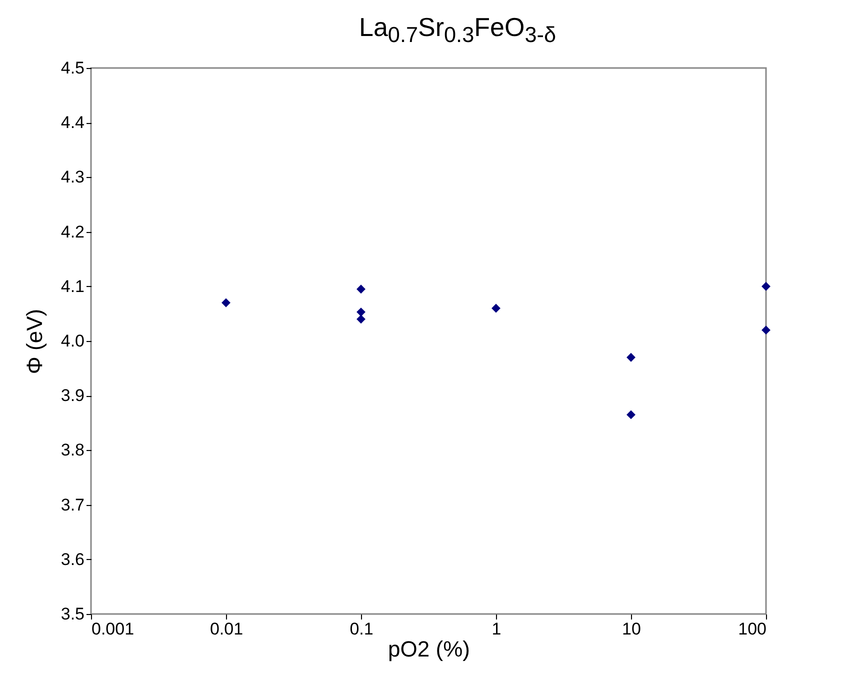  Describe the element at coordinates (72, 232) in the screenshot. I see `y-tick-label: 4.2` at that location.